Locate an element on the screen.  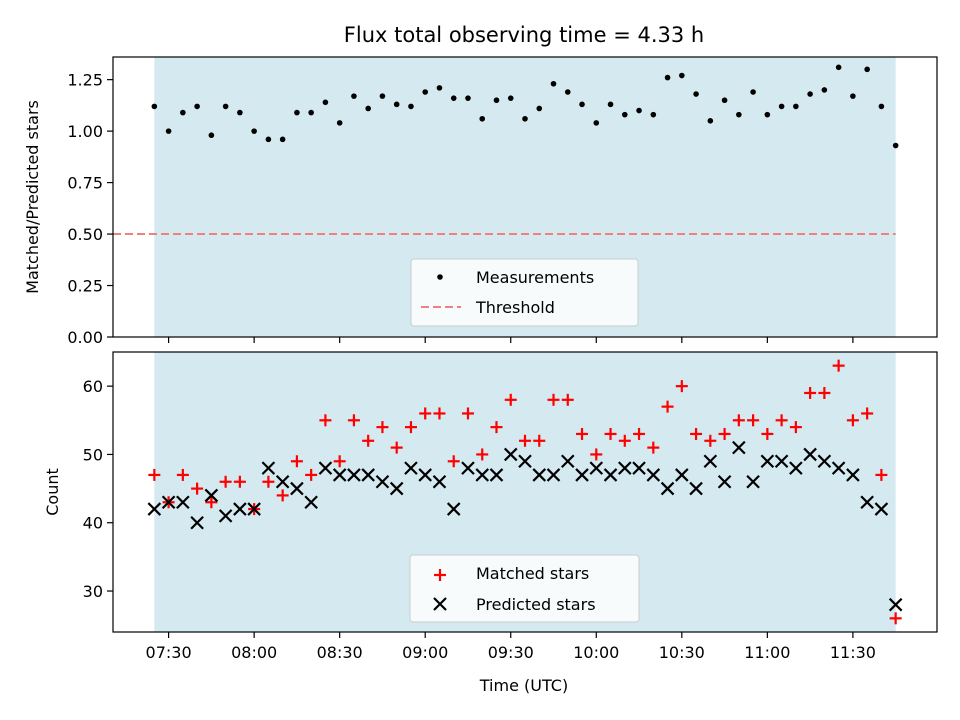
y-tick-label: 30 is located at coordinates (93, 591).